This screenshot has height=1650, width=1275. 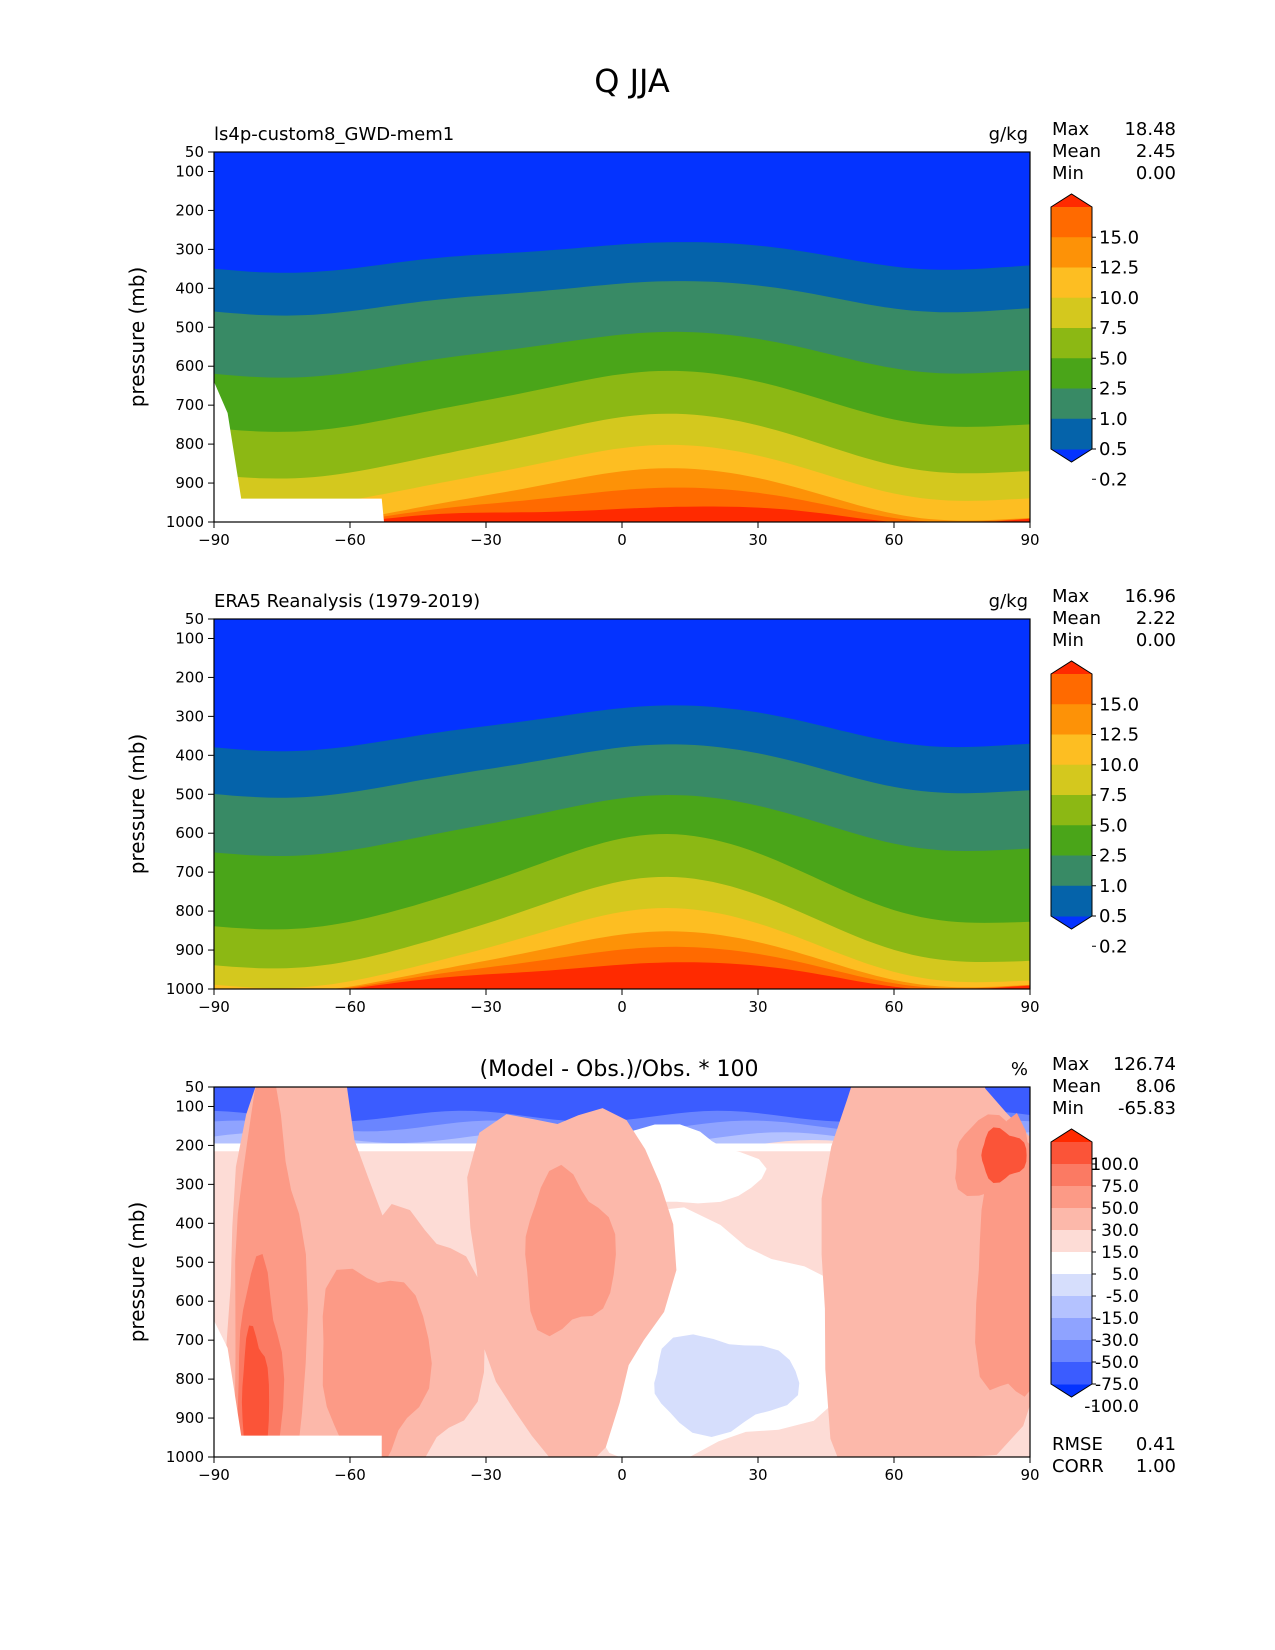 What do you see at coordinates (1156, 1086) in the screenshot?
I see `stat-value: 8.06` at bounding box center [1156, 1086].